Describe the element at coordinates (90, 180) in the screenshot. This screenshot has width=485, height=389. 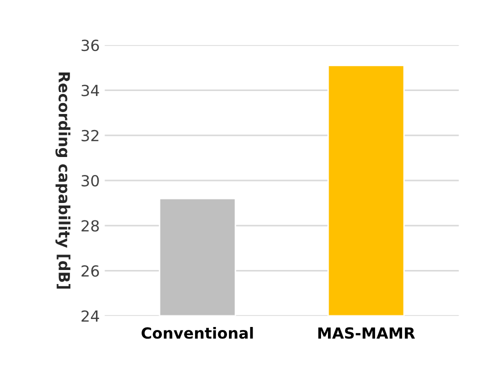
I see `y-tick-label: 30` at that location.